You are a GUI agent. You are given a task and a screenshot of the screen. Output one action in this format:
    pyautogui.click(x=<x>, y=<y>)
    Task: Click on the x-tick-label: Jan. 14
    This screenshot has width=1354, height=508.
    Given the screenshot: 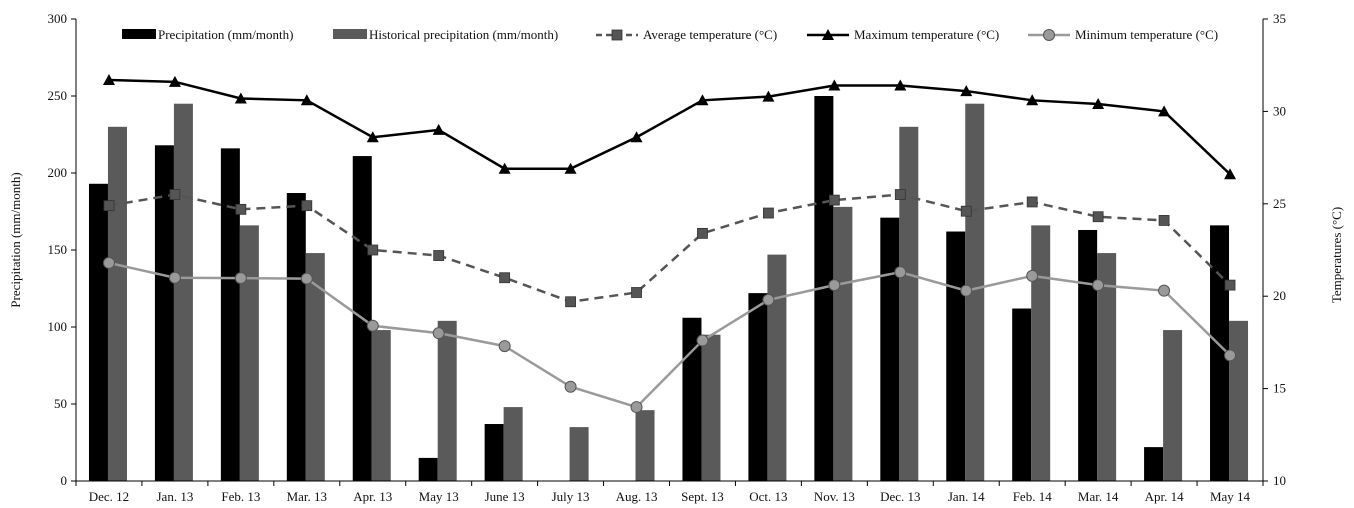 What is the action you would take?
    pyautogui.click(x=966, y=496)
    